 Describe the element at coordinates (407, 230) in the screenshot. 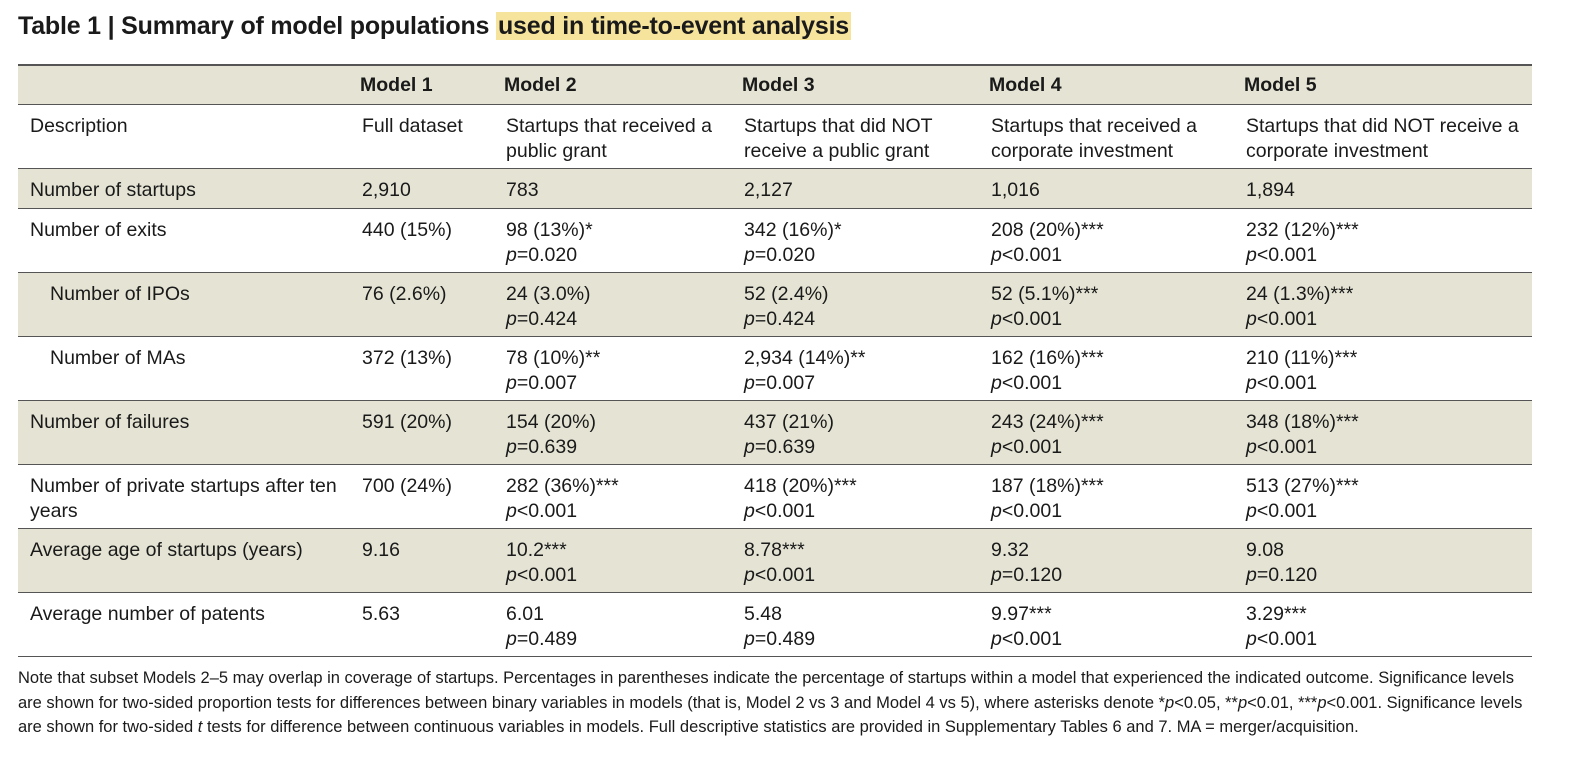

I see `cell-value: 440 (15%)` at that location.